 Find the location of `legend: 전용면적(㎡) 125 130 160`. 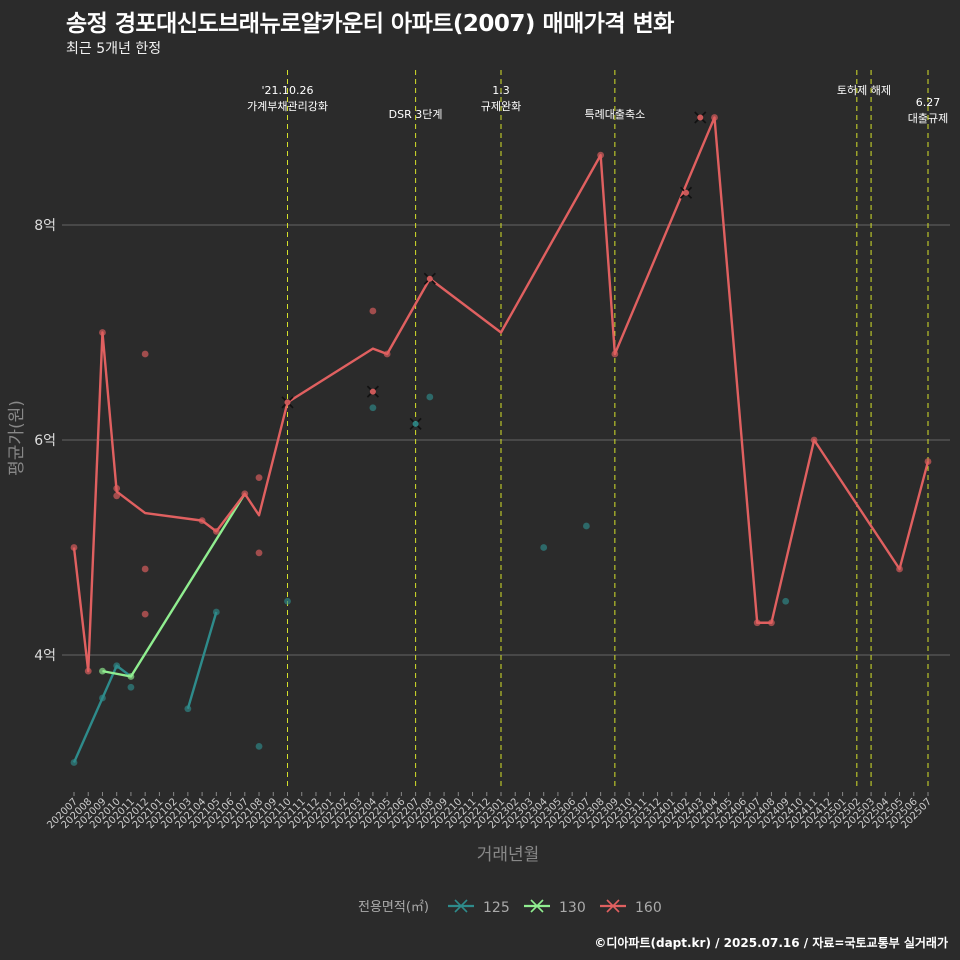

legend: 전용면적(㎡) 125 130 160 is located at coordinates (510, 907).